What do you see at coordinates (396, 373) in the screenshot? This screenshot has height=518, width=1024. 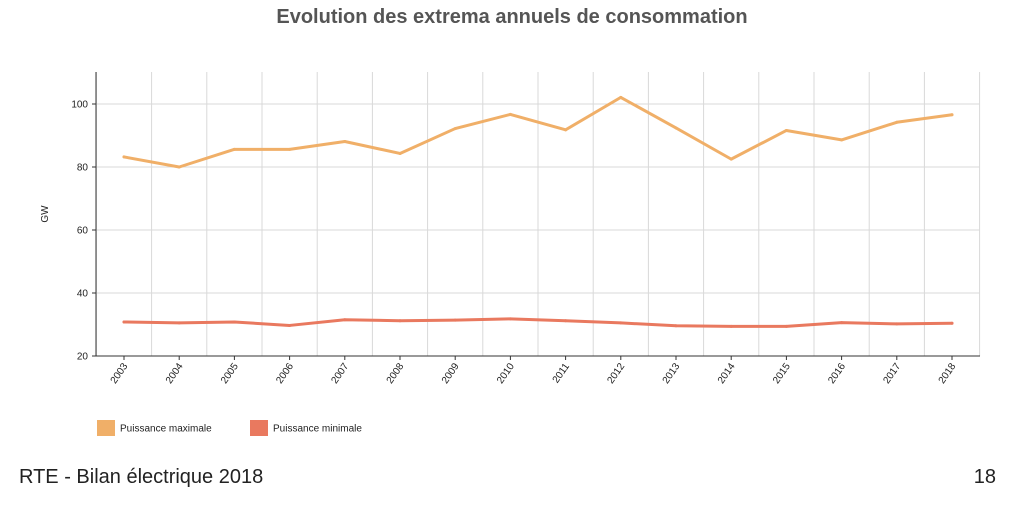 I see `x-tick-label: 2008` at bounding box center [396, 373].